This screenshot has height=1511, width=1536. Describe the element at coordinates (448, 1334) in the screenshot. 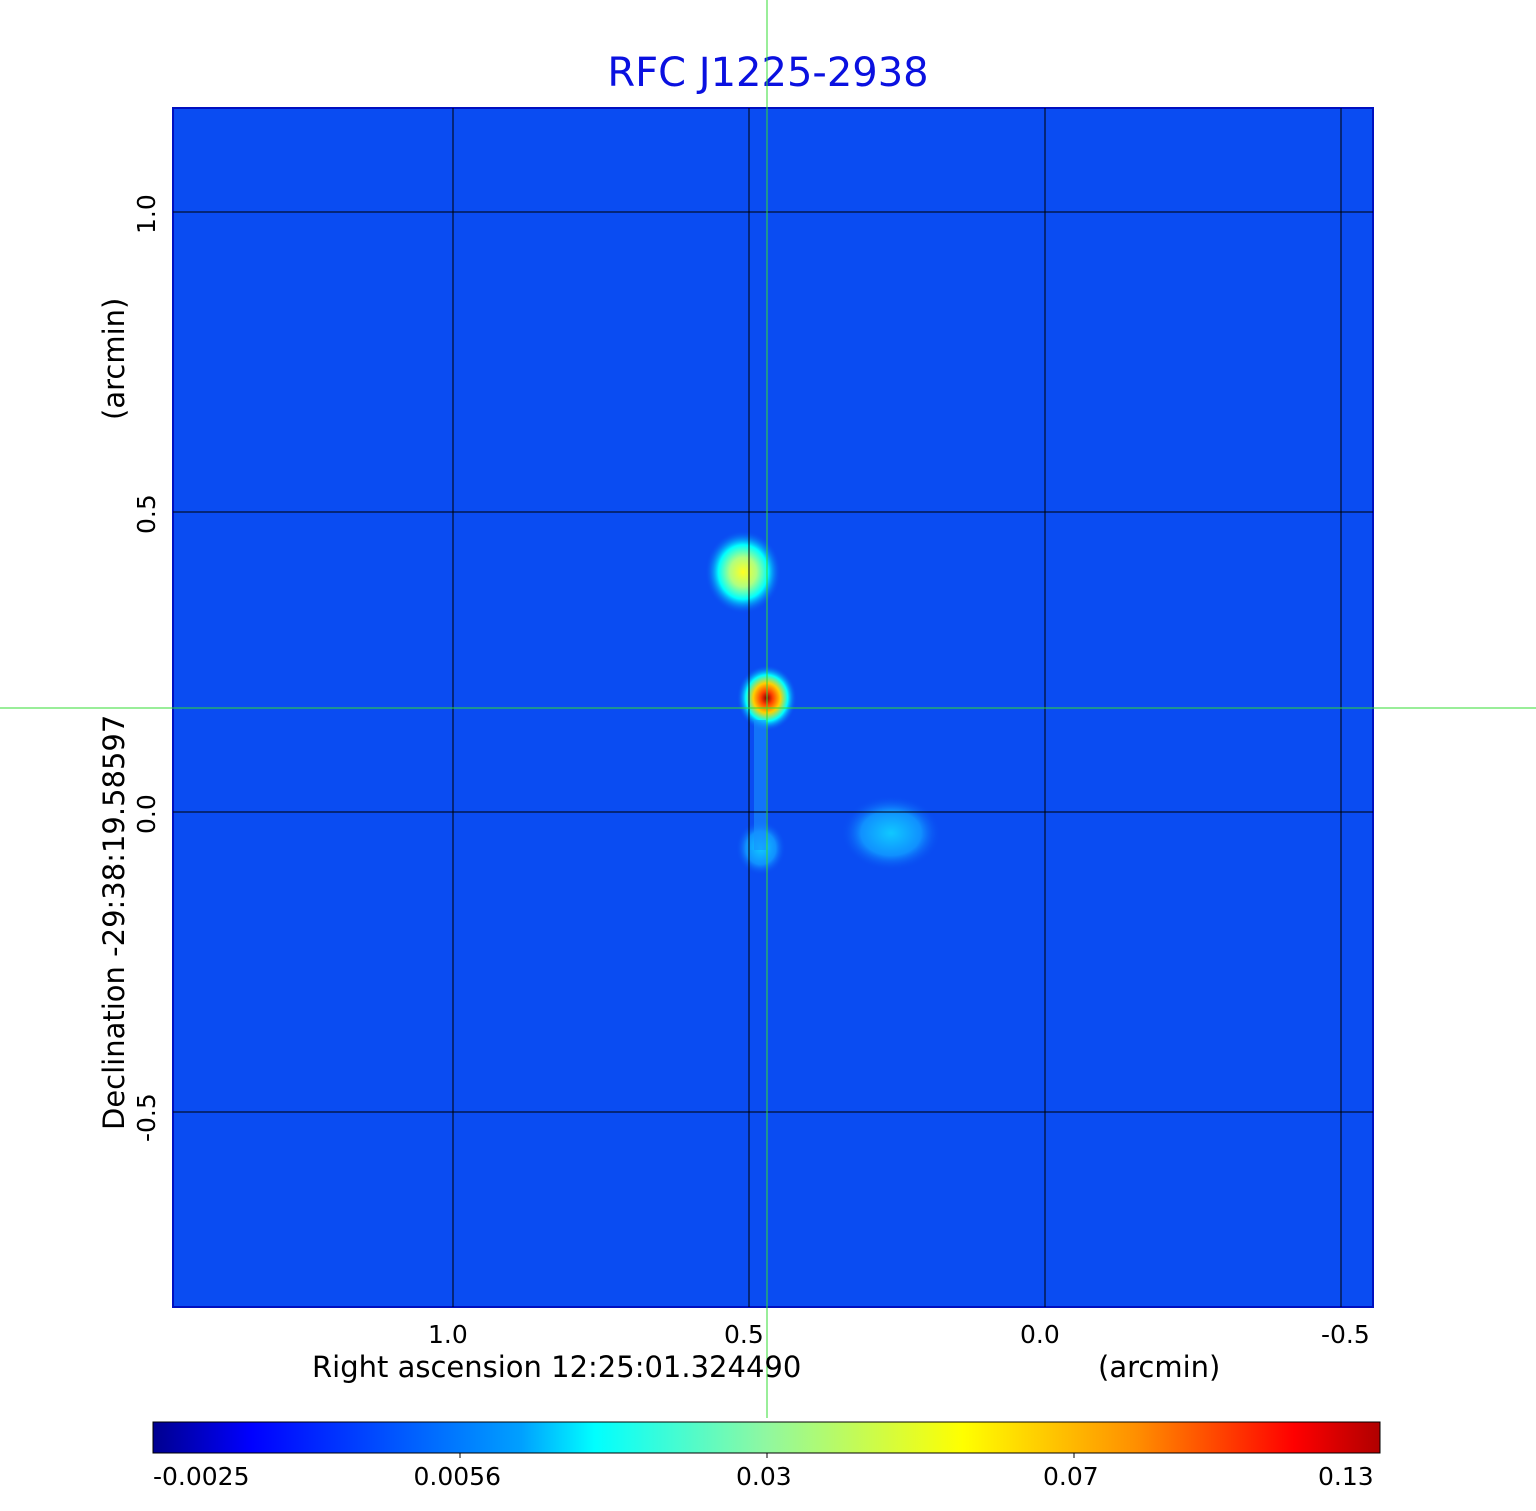

I see `x-tick-label: 1.0` at that location.